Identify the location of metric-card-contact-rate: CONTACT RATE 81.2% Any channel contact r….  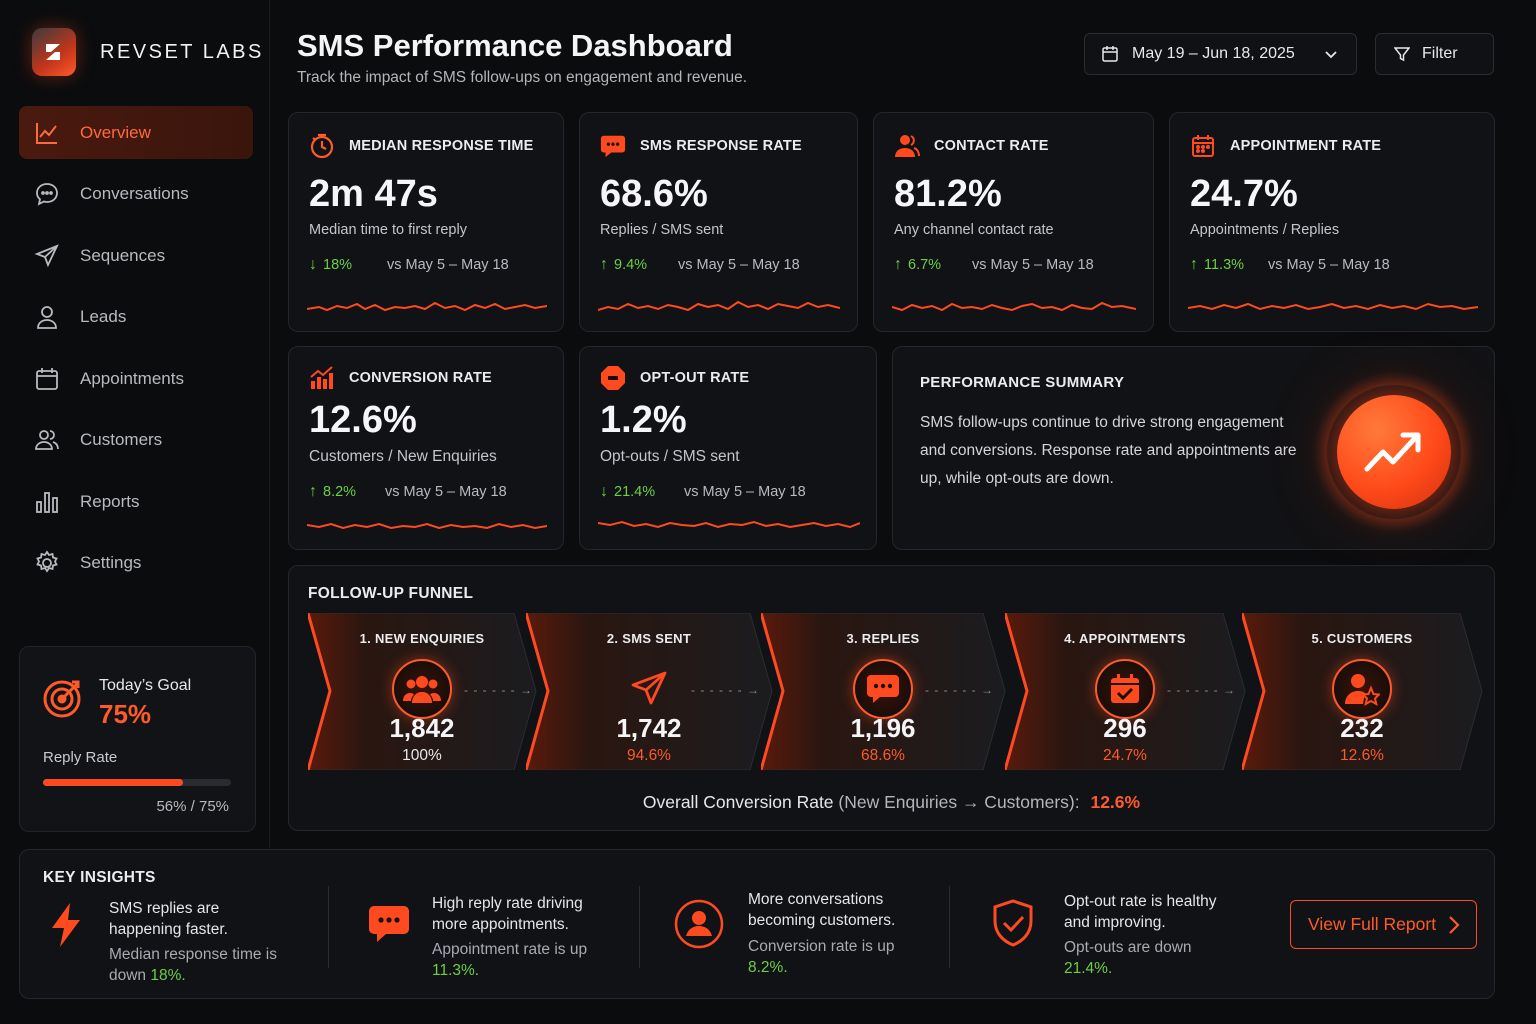
(1013, 222).